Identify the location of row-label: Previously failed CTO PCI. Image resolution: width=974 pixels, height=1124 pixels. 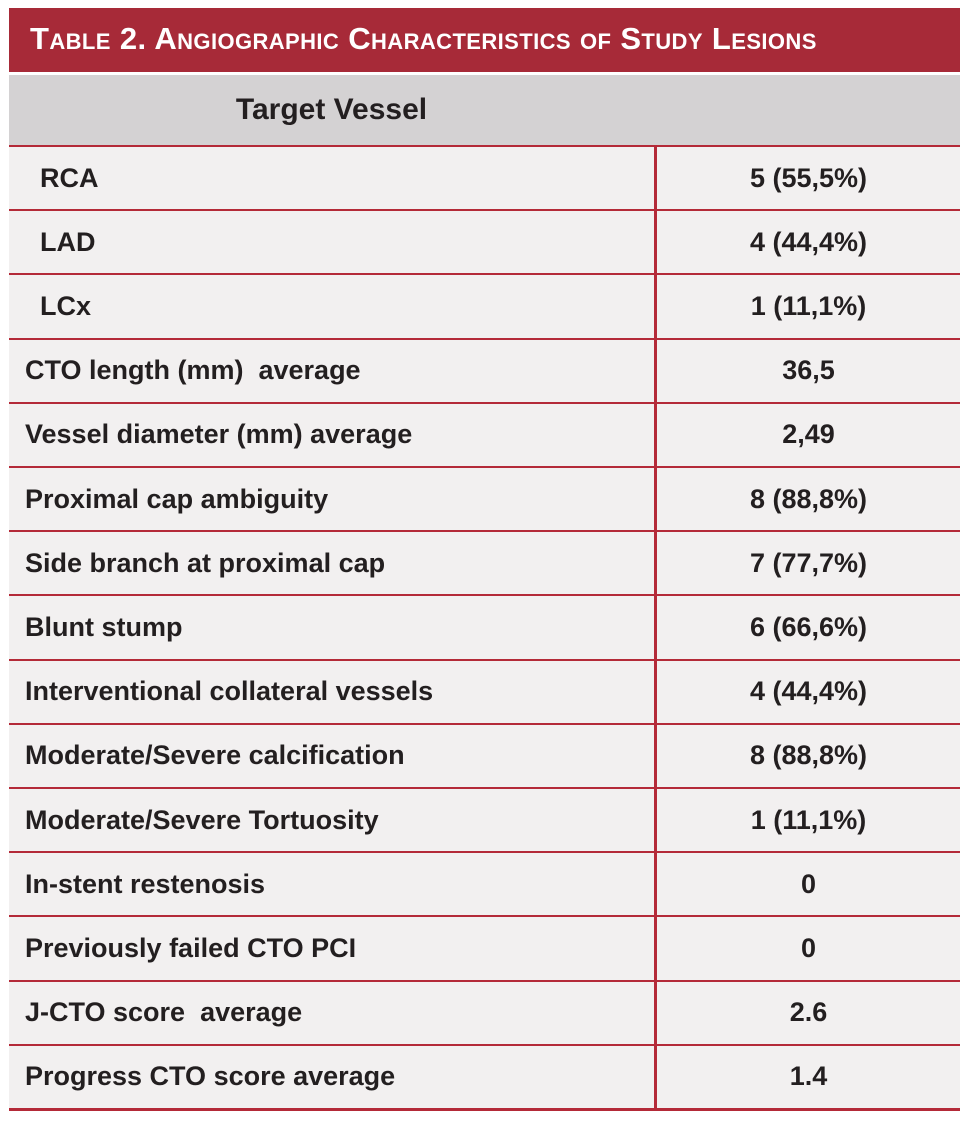
(191, 948).